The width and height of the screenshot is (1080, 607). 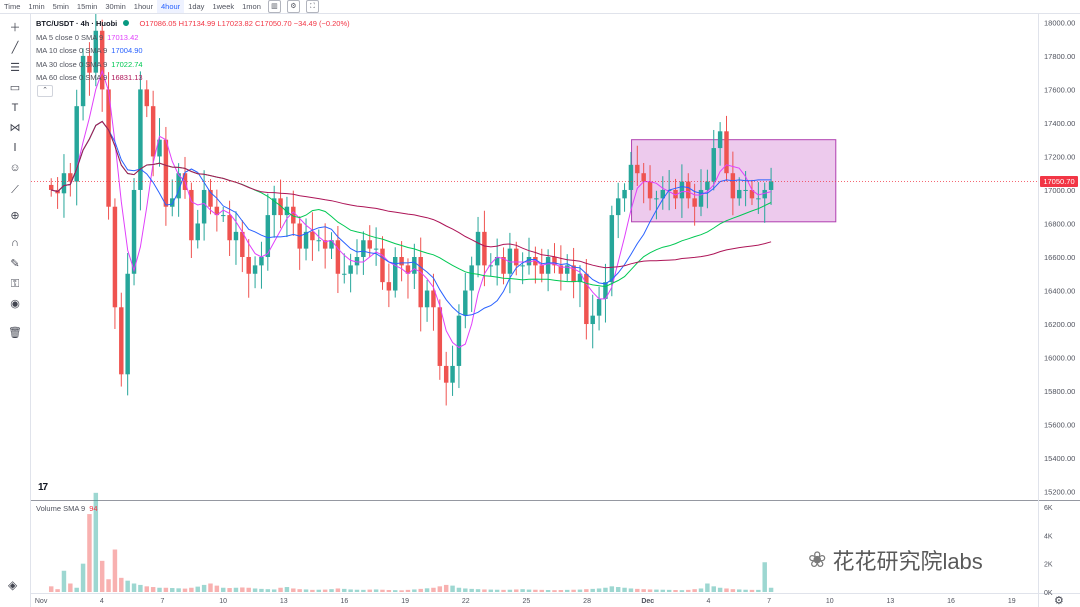 What do you see at coordinates (274, 6) in the screenshot?
I see `chart-type-icon: ▥` at bounding box center [274, 6].